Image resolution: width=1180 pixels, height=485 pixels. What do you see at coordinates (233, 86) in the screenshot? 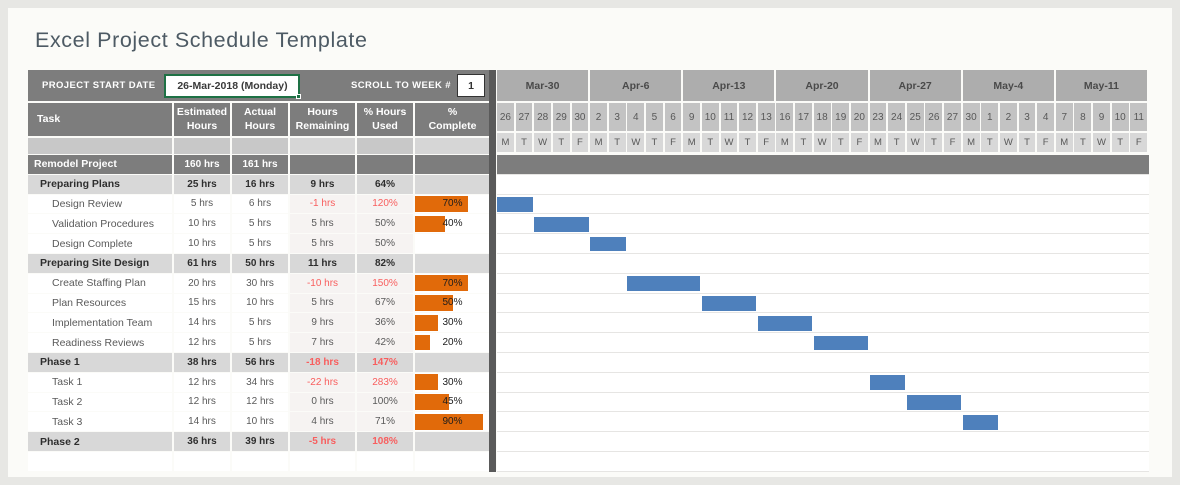
I see `project-start-date-input: 26-Mar-2018 (Monday)` at bounding box center [233, 86].